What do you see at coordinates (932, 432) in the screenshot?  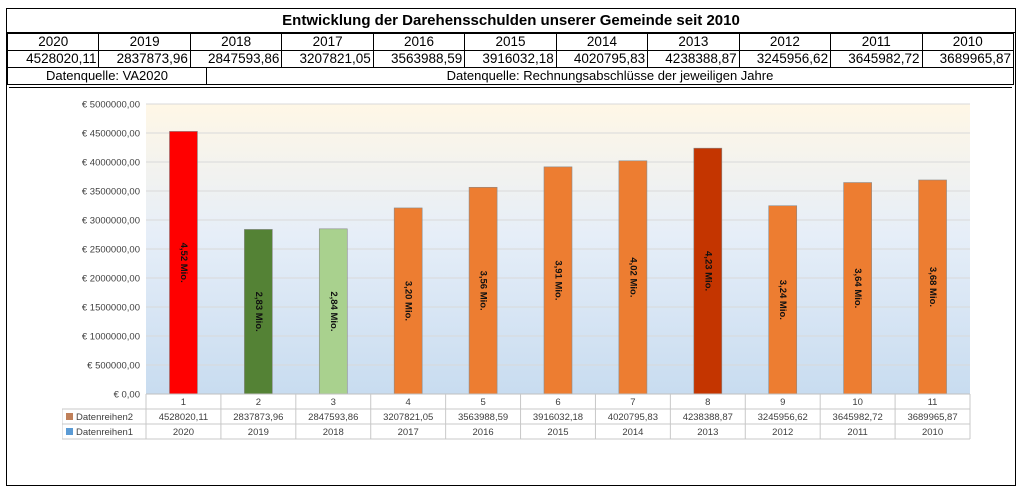 I see `data-table-cell: 2010` at bounding box center [932, 432].